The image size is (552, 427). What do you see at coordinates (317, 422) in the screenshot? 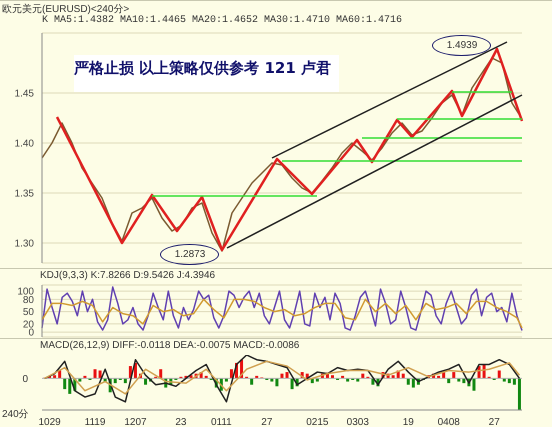
I see `x-tick-label: 0215` at bounding box center [317, 422].